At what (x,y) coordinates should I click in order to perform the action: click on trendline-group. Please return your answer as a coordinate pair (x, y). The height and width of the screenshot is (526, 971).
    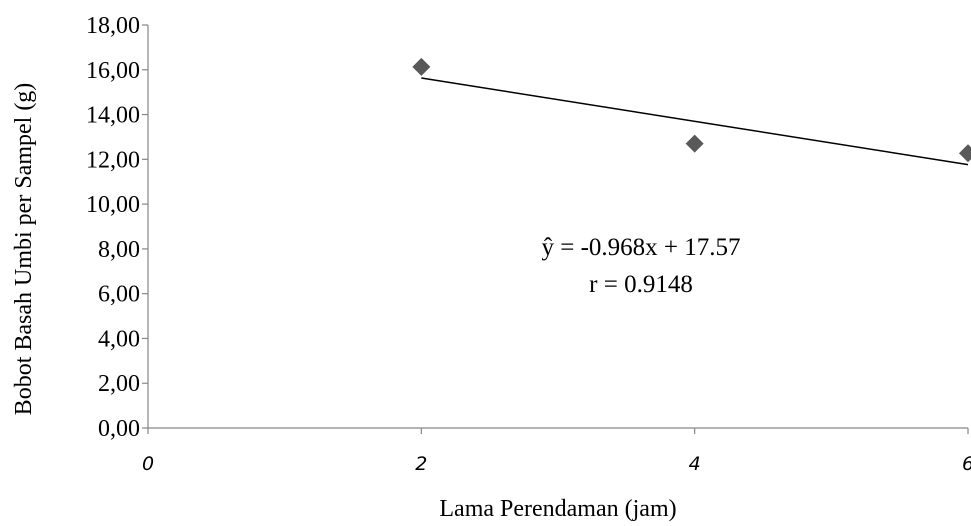
    Looking at the image, I should click on (695, 121).